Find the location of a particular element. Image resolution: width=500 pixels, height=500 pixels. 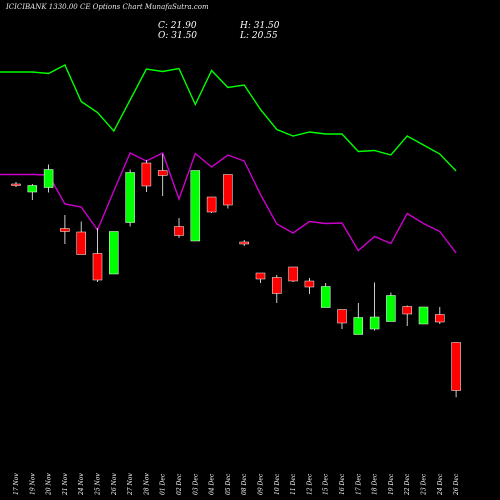

x-tick-label: 12 Dec is located at coordinates (309, 484).